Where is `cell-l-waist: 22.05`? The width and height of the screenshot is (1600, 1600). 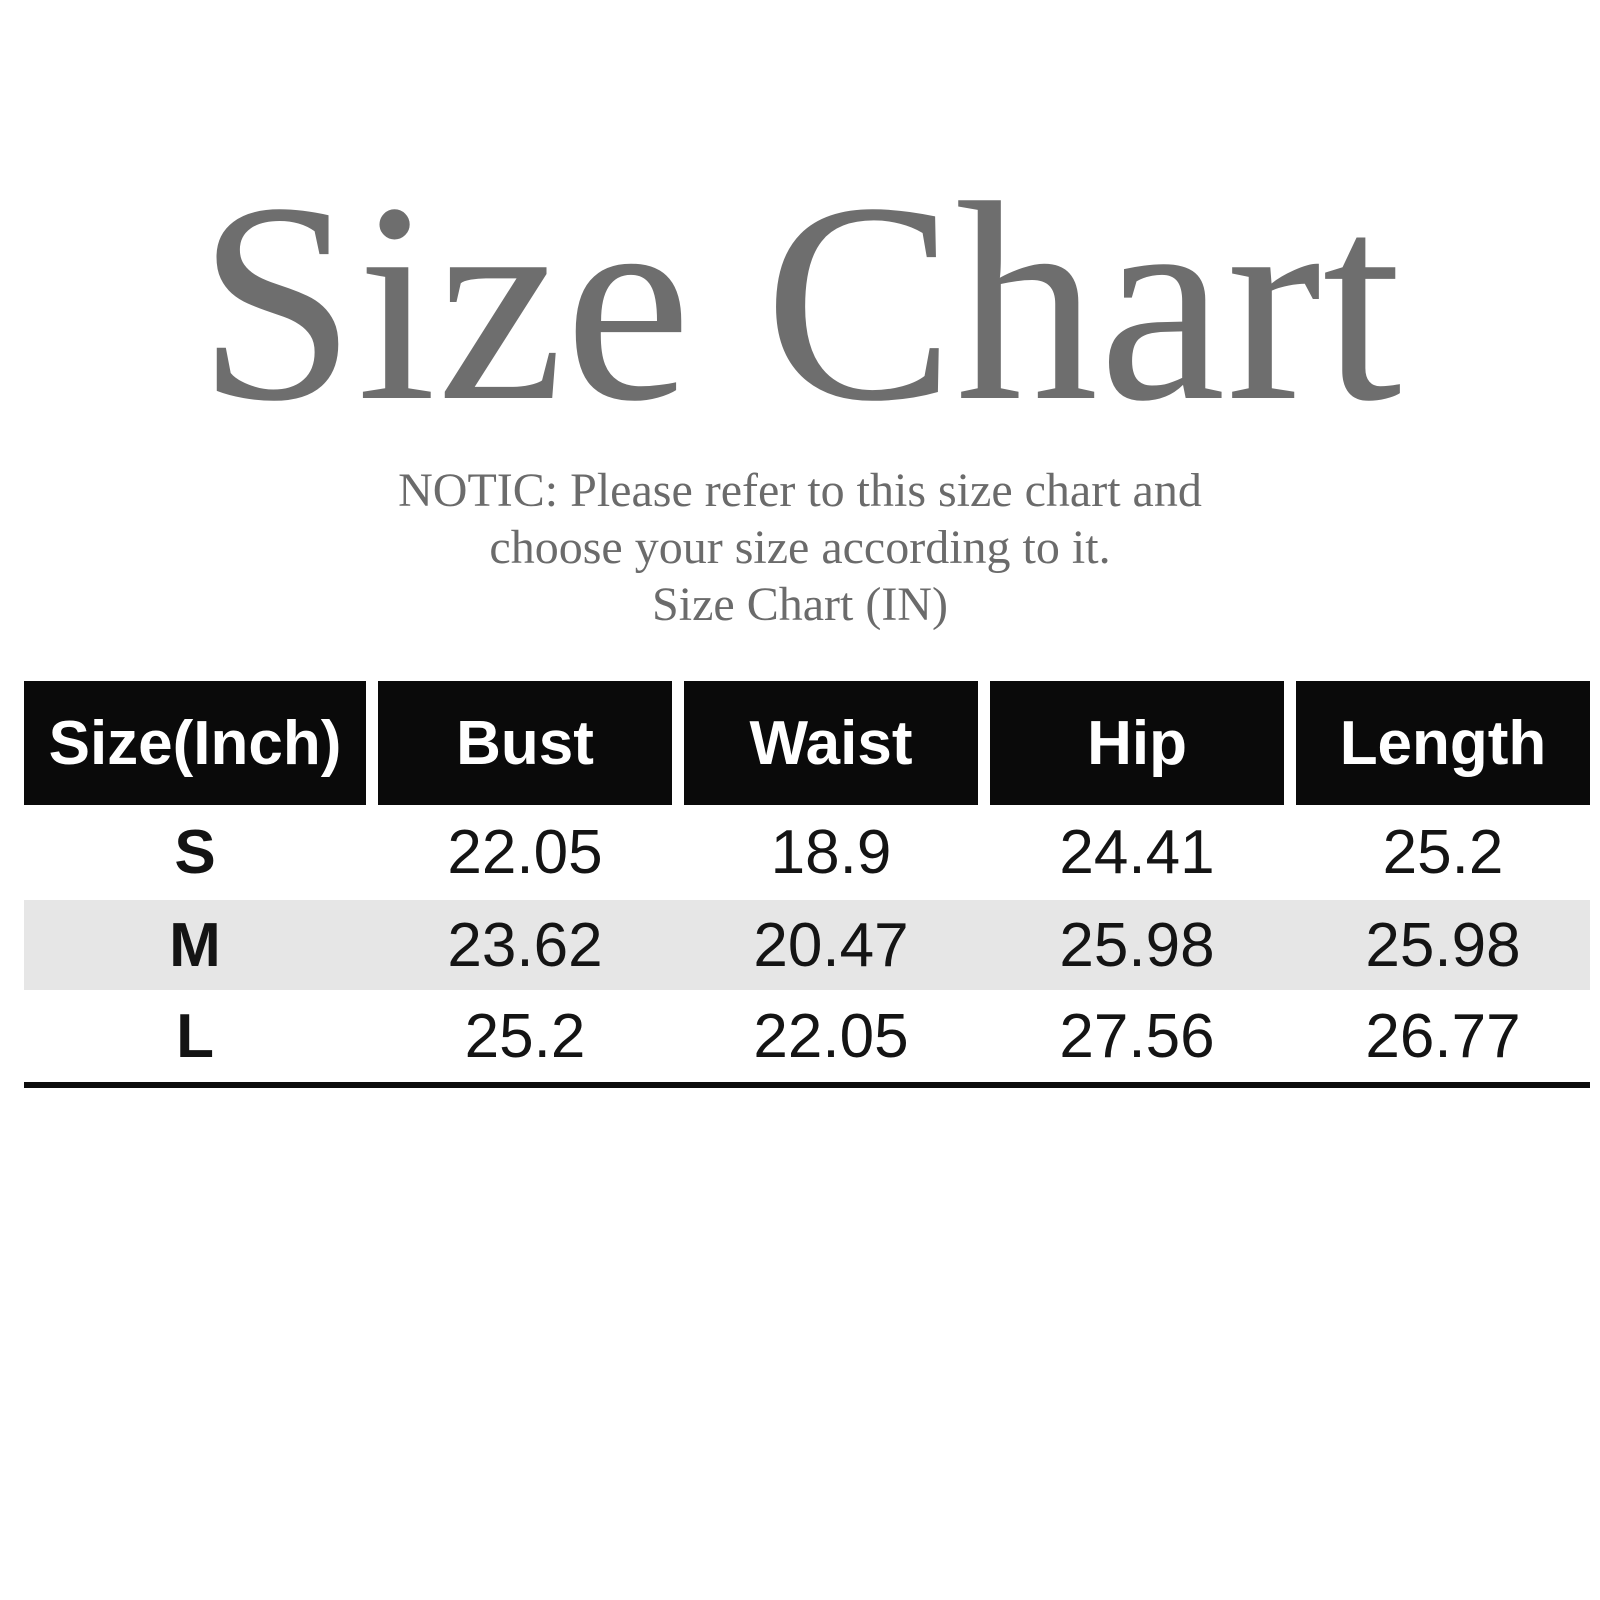
cell-l-waist: 22.05 is located at coordinates (831, 1036).